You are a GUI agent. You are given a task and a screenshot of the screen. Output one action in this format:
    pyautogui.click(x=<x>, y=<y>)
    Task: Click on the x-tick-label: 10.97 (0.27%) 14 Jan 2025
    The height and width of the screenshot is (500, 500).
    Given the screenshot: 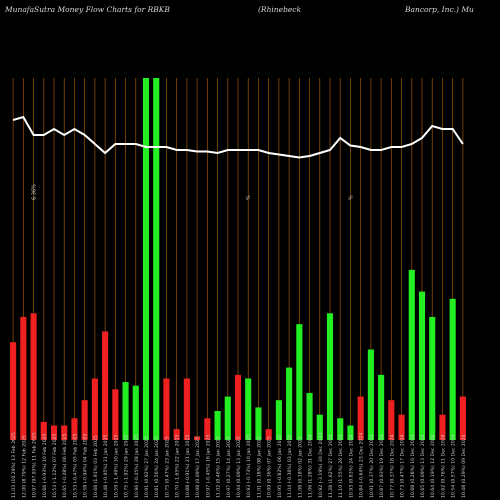 What is the action you would take?
    pyautogui.click(x=229, y=467)
    